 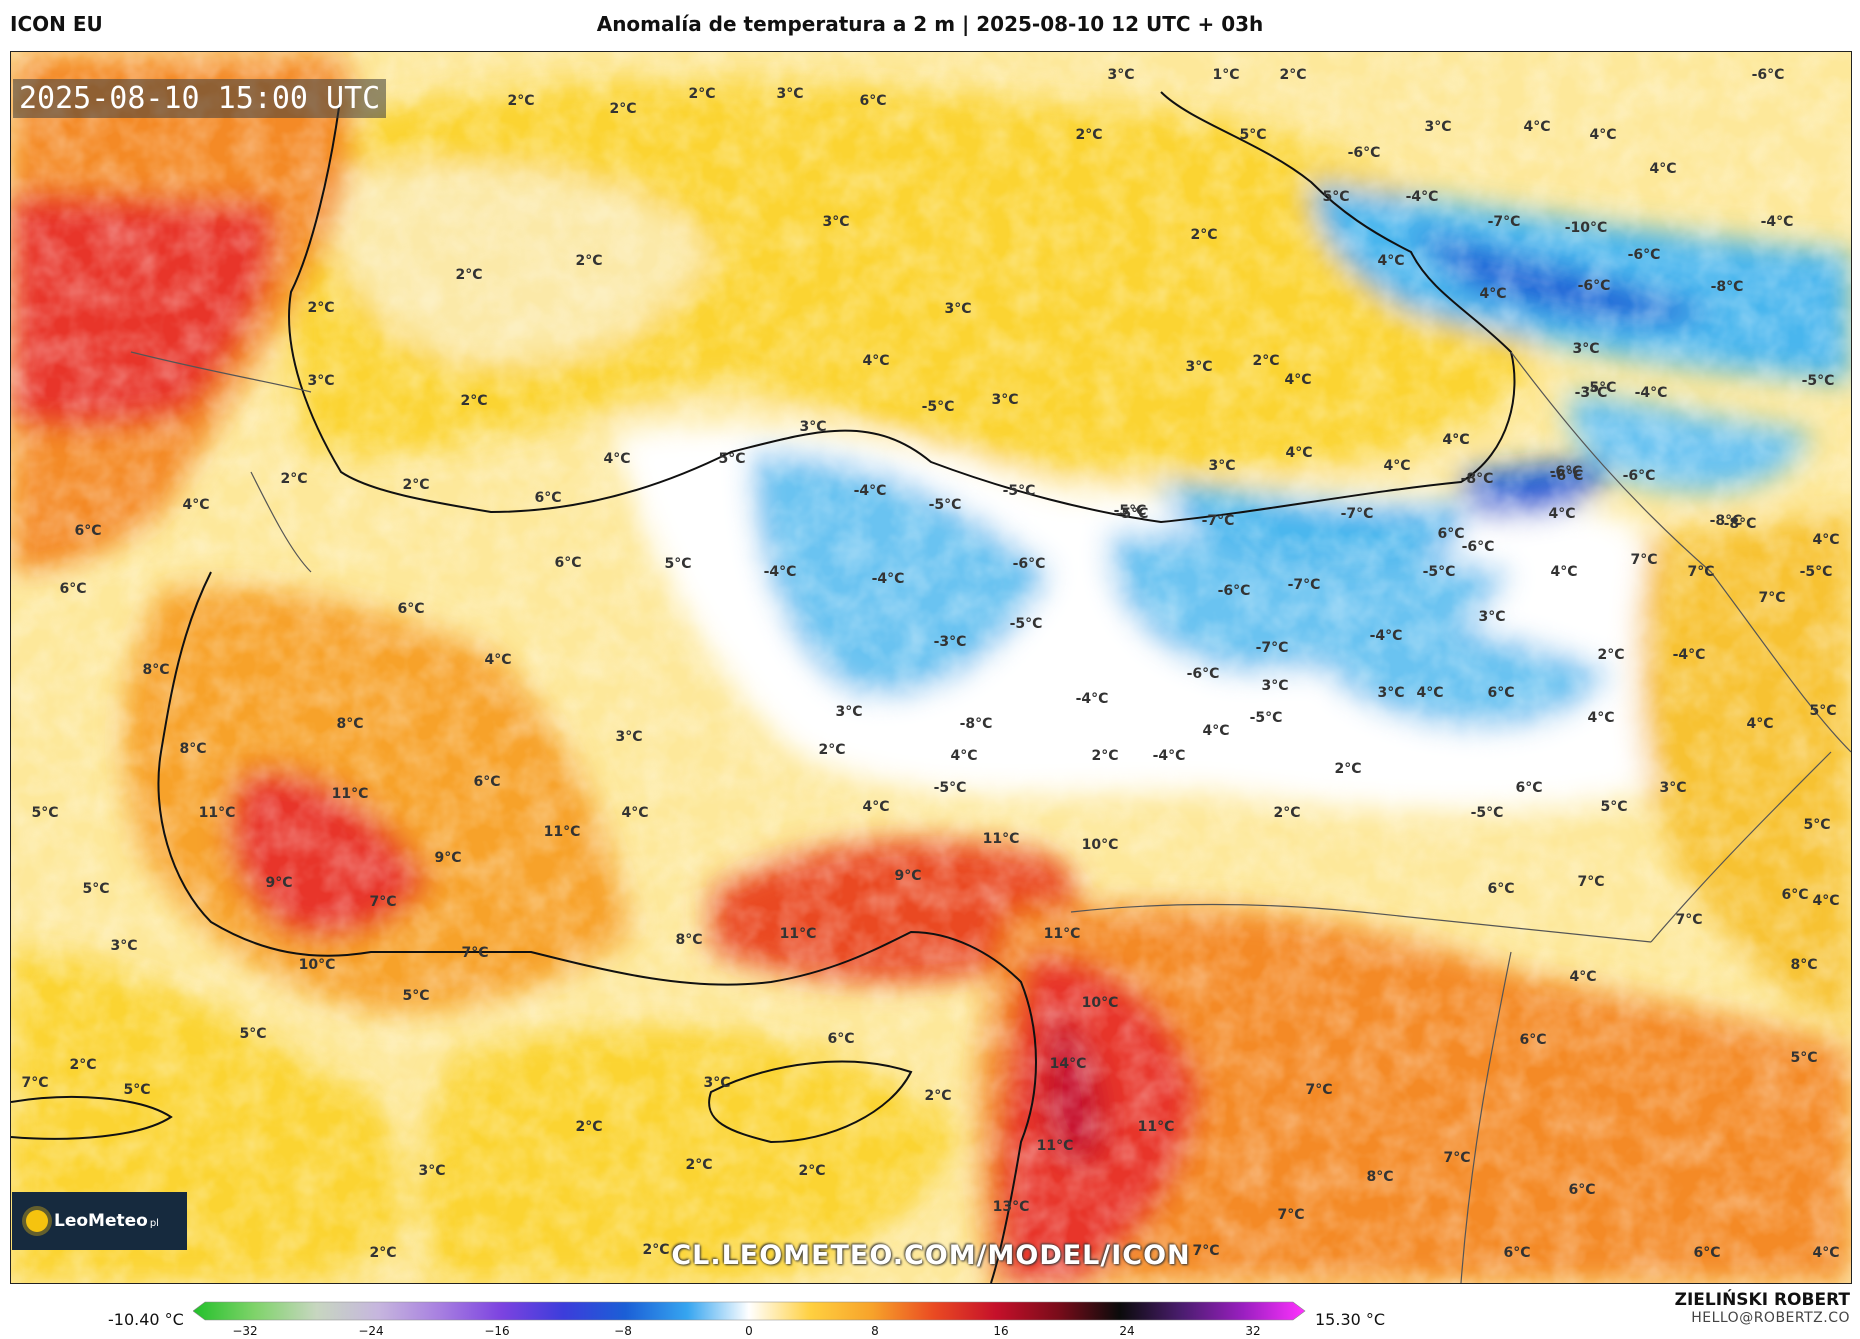 I want to click on colorbar-tick-label: −32, so click(x=245, y=1331).